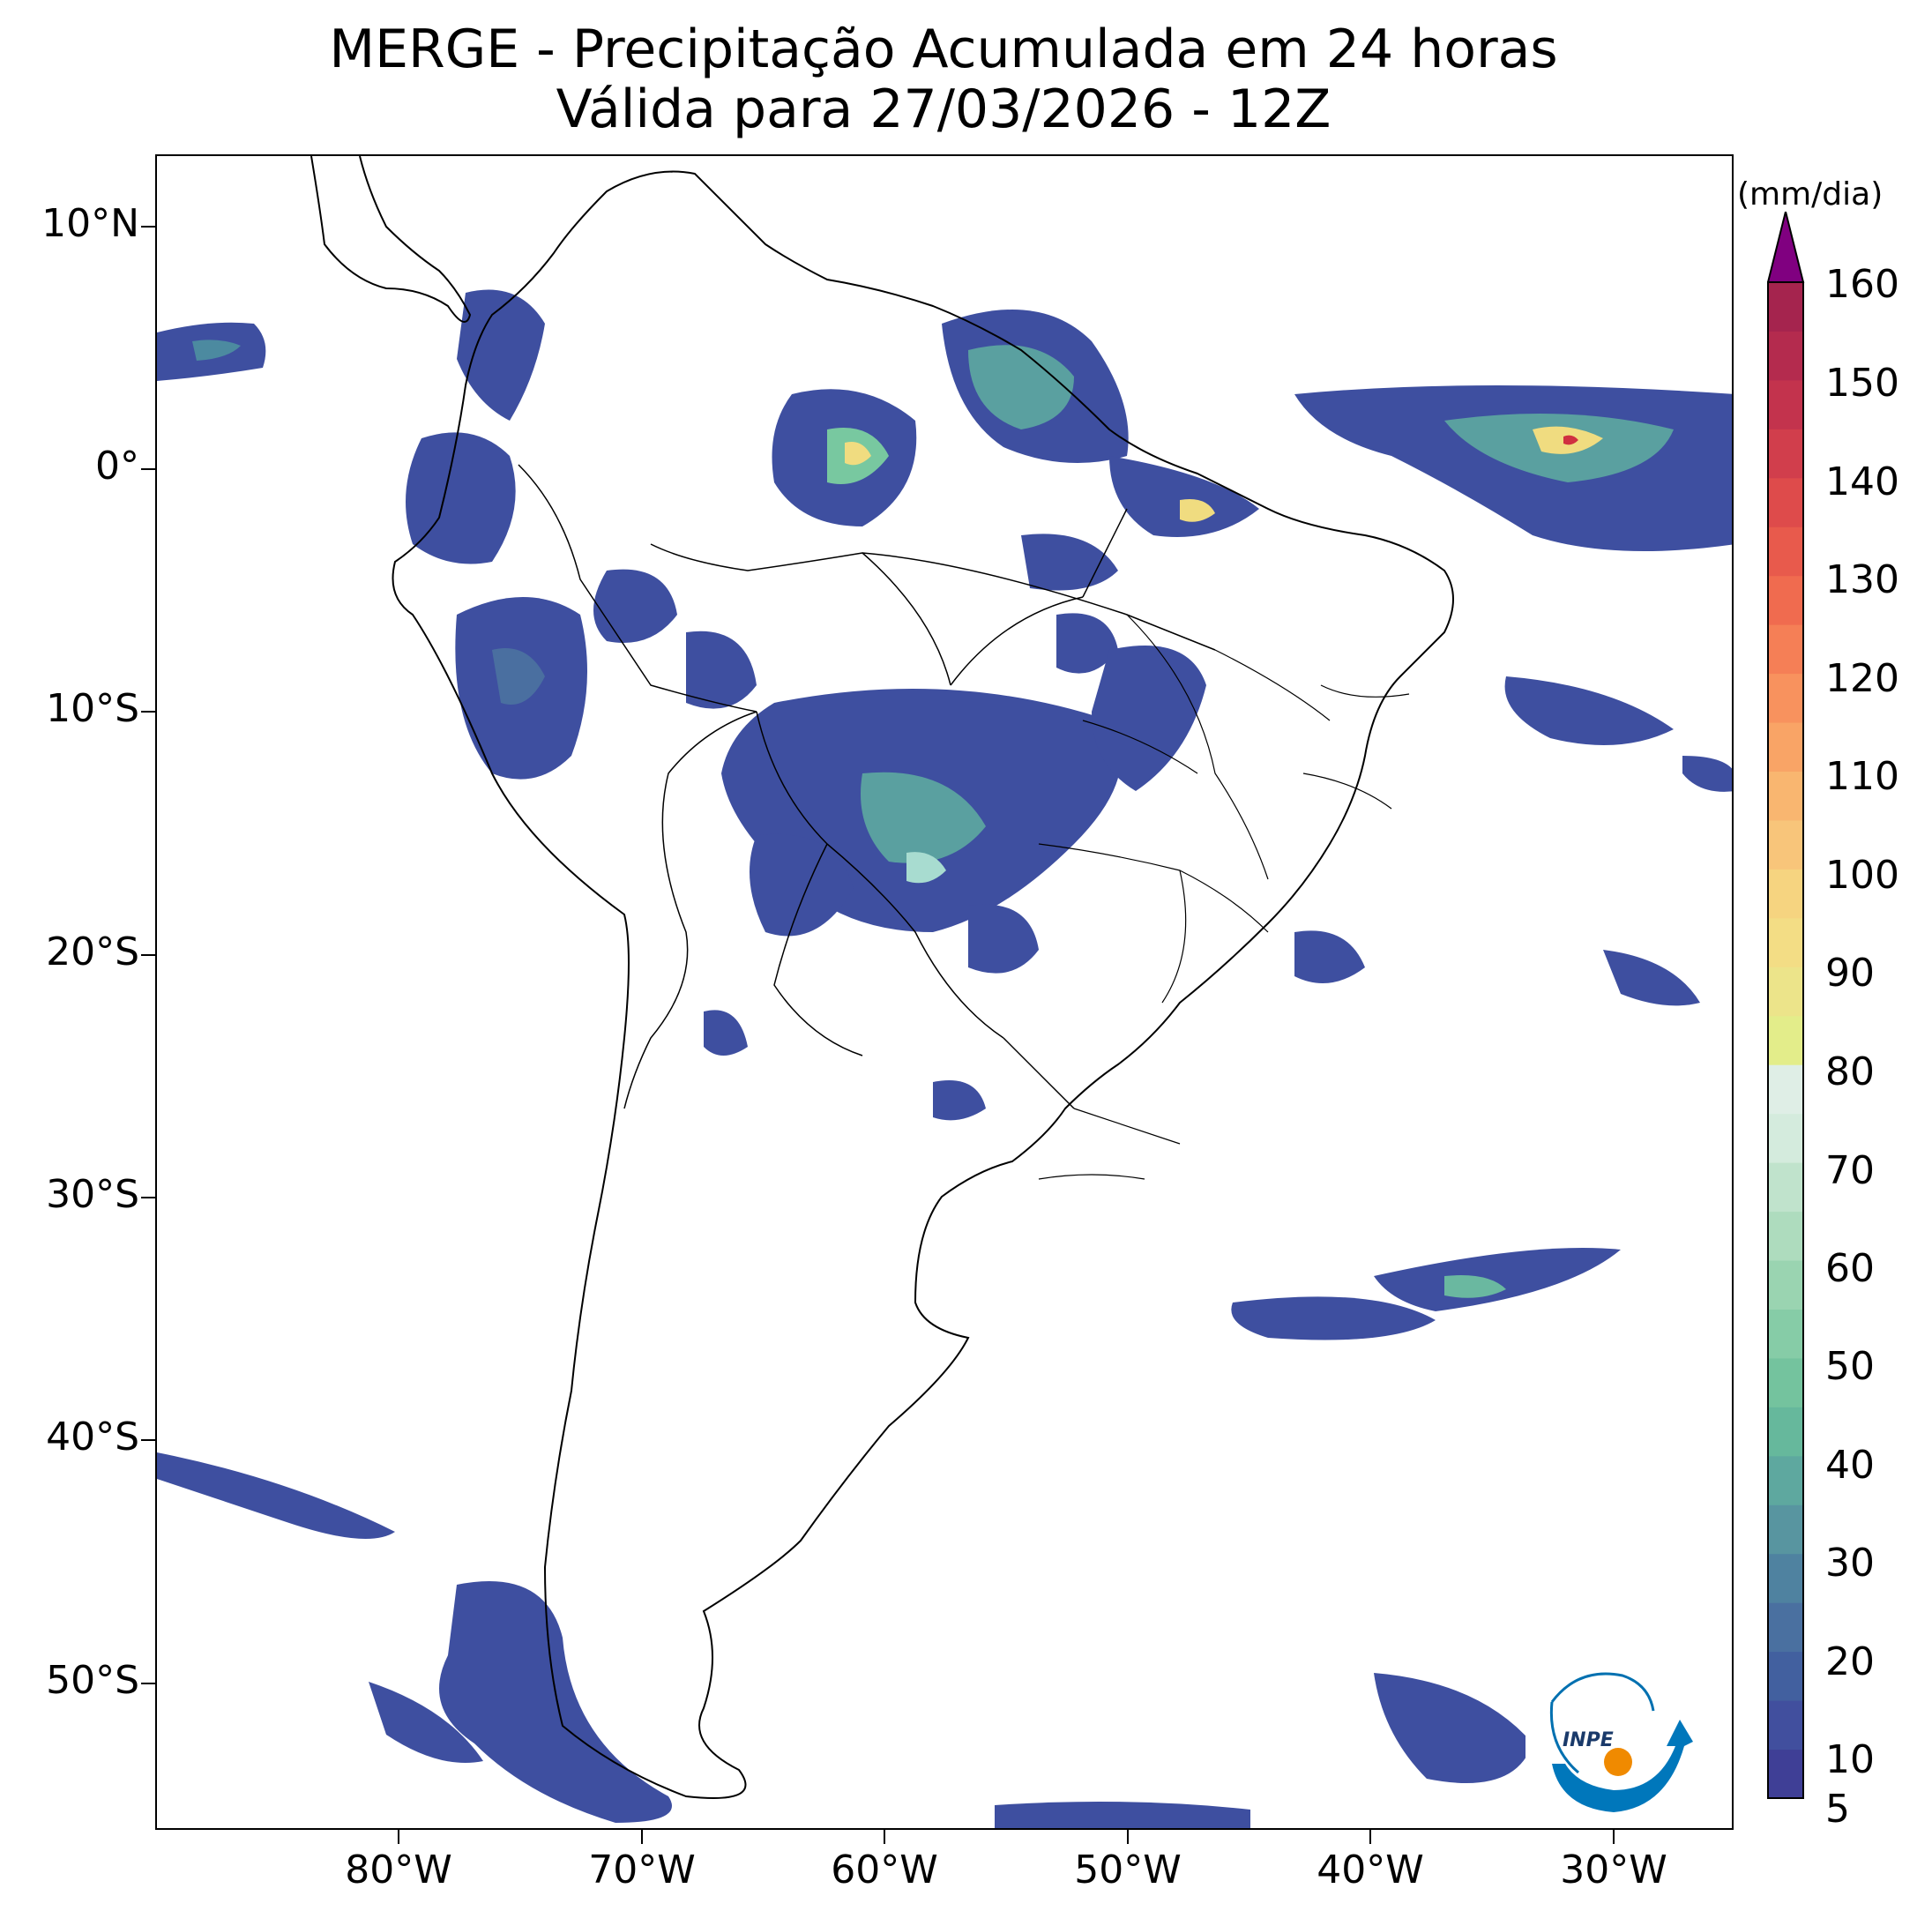 The width and height of the screenshot is (1932, 1911). I want to click on map-subtitle: Válida para 27/03/2026 - 12Z, so click(944, 109).